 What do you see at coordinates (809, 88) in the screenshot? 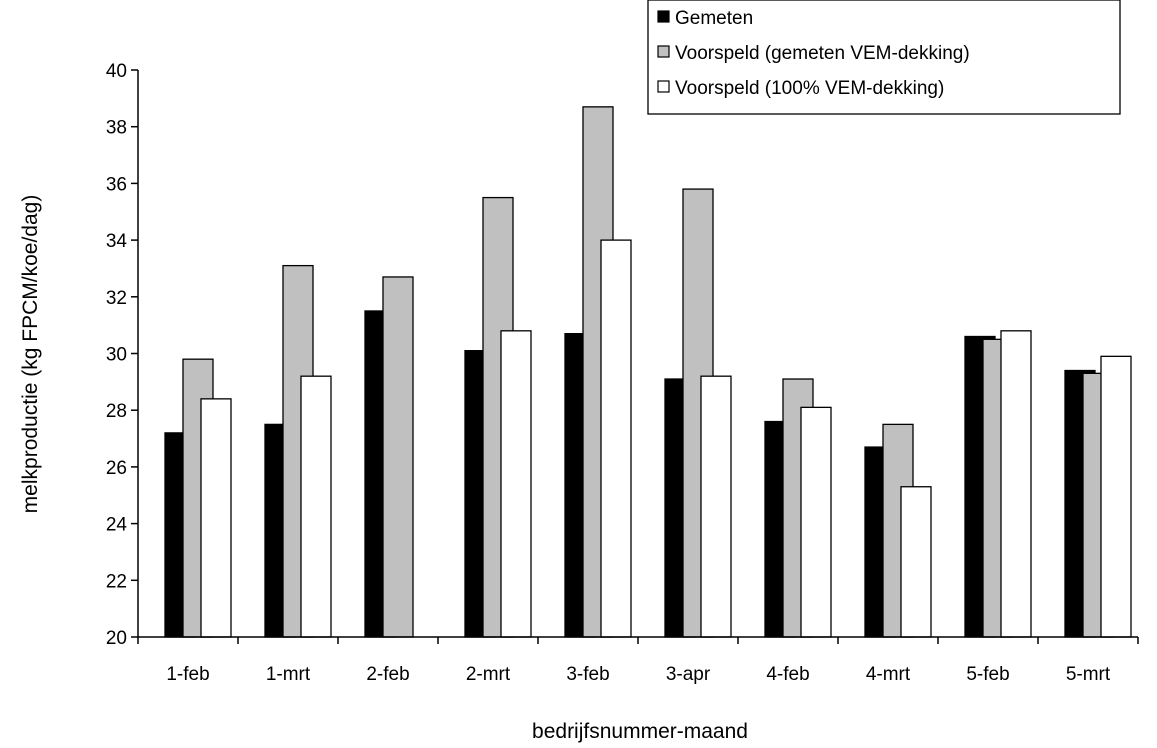
I see `legend-label-3: Voorspeld (100% VEM-dekking)` at bounding box center [809, 88].